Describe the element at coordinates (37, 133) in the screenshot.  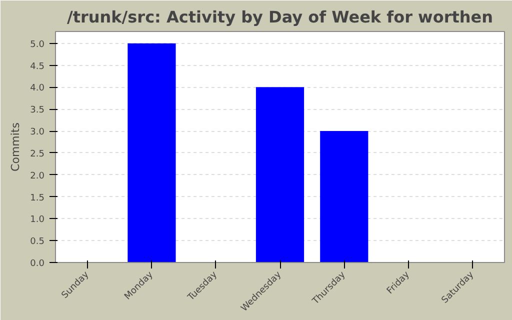
I see `y-tick-label: 3.0` at that location.